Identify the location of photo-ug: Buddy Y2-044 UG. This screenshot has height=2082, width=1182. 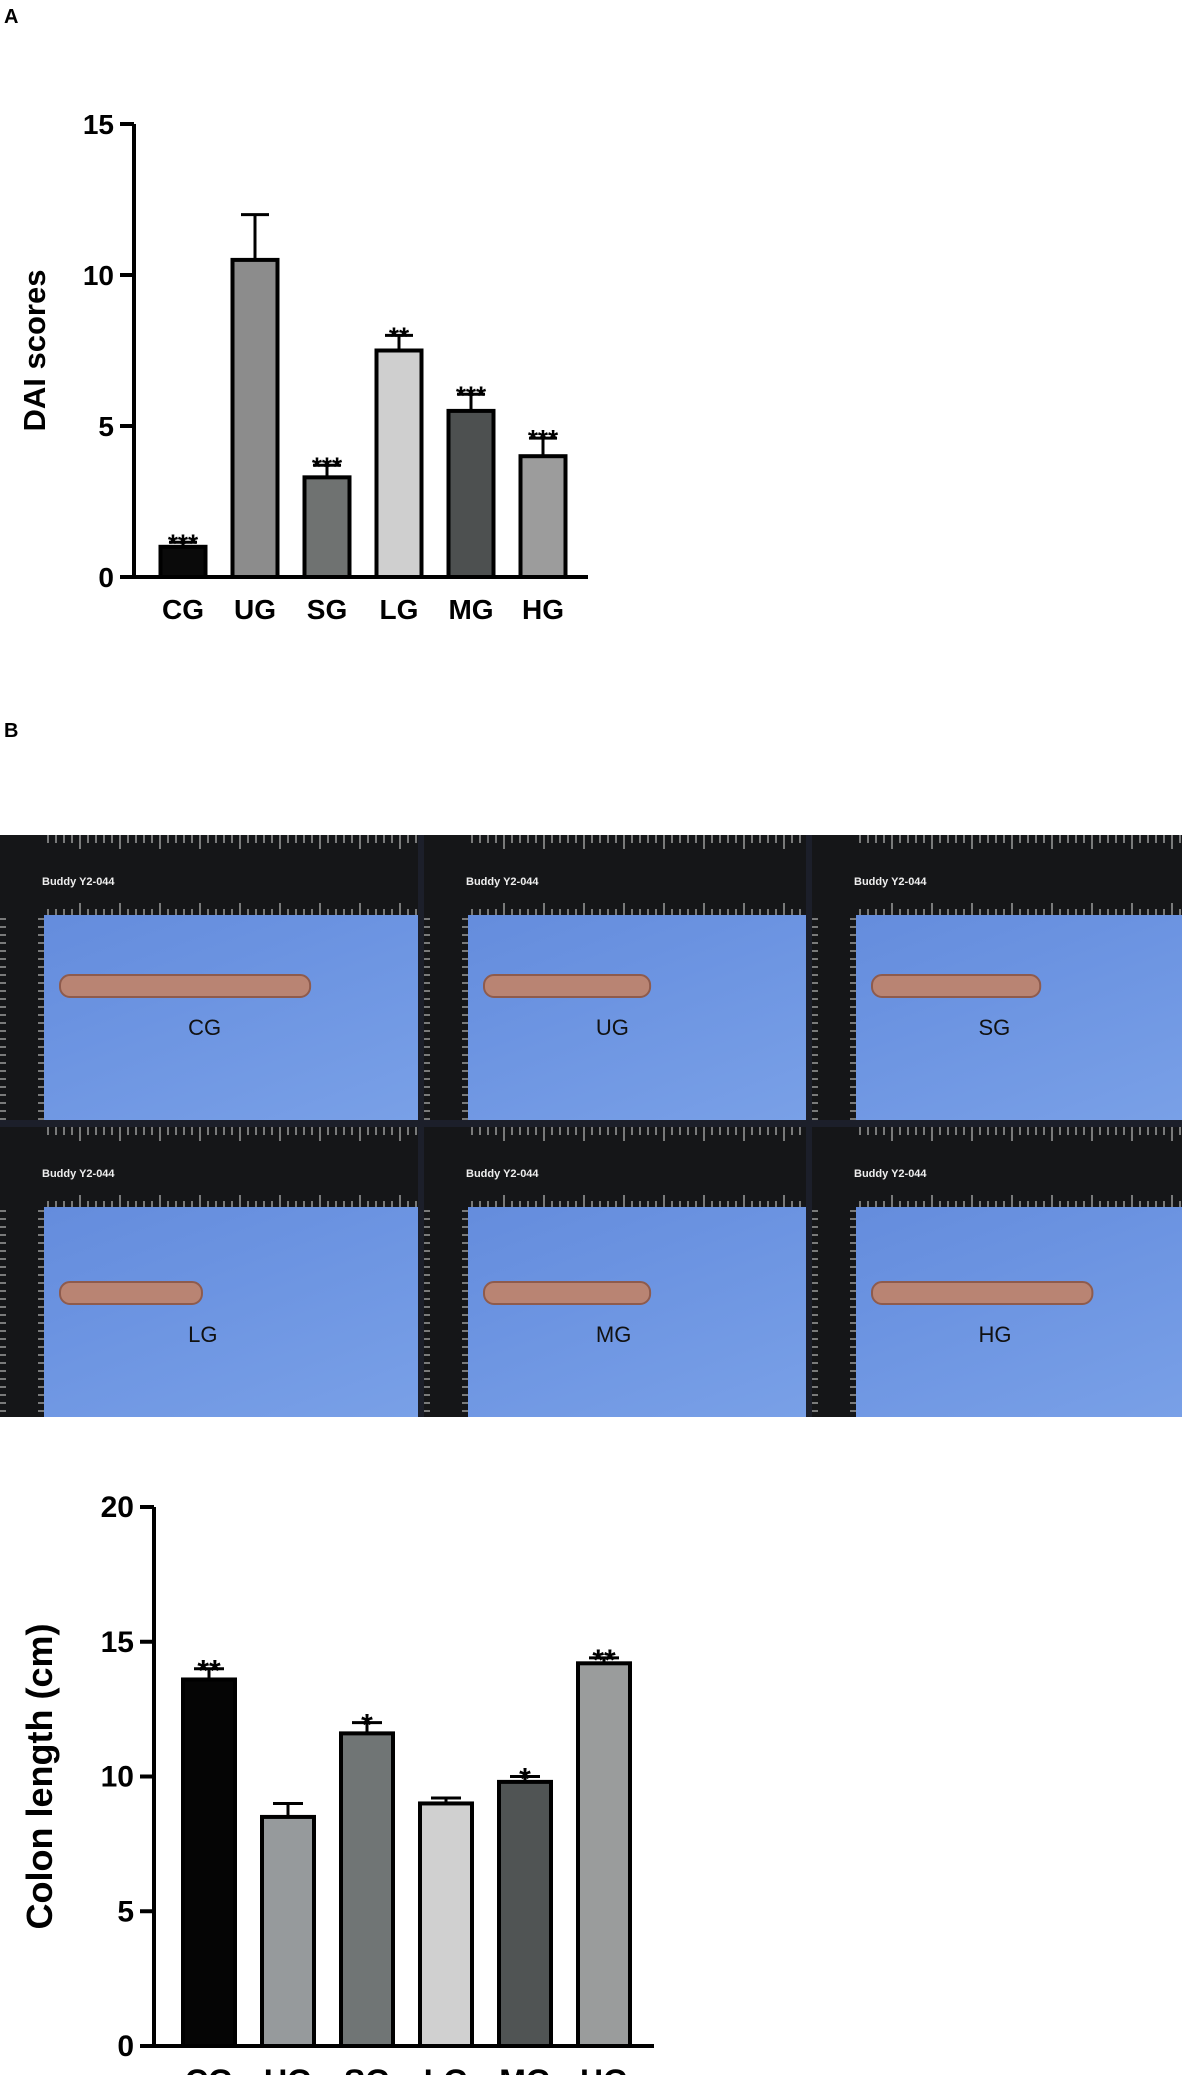
(615, 977).